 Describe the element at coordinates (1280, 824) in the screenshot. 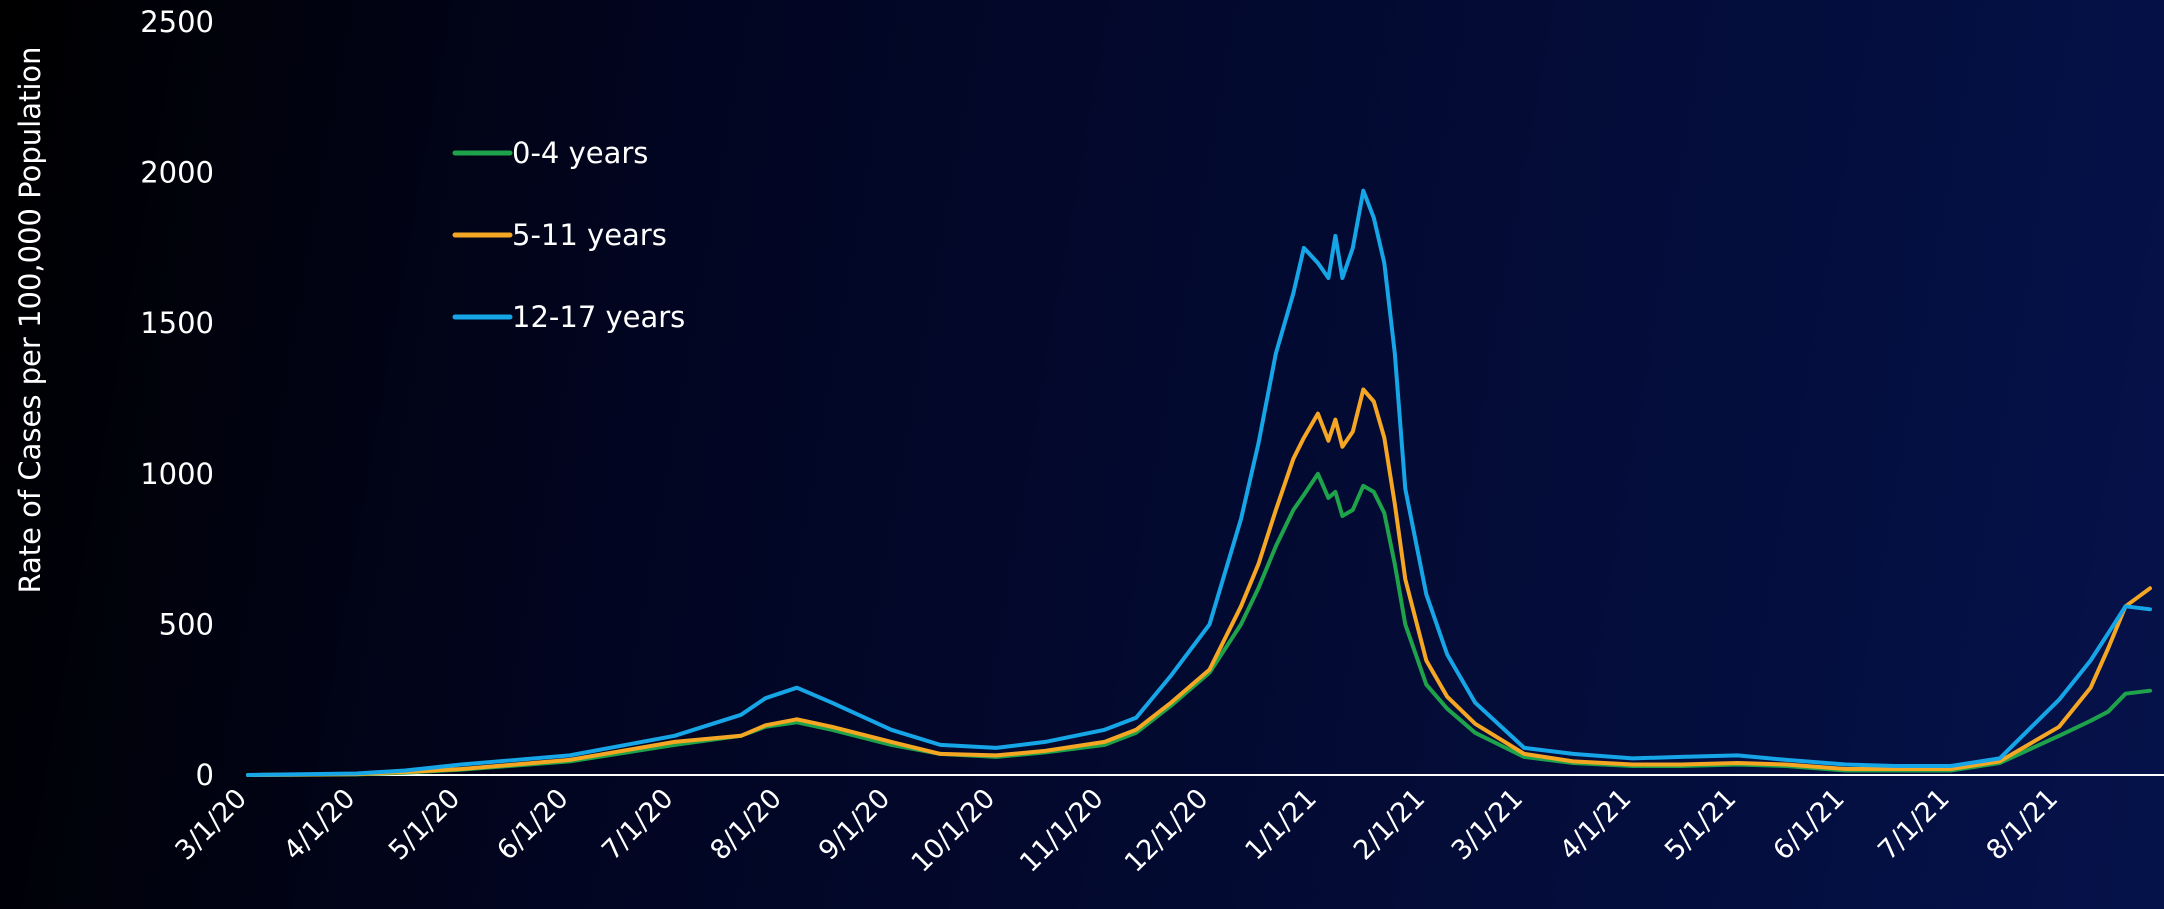

I see `x-tick-label: 1/1/21` at that location.